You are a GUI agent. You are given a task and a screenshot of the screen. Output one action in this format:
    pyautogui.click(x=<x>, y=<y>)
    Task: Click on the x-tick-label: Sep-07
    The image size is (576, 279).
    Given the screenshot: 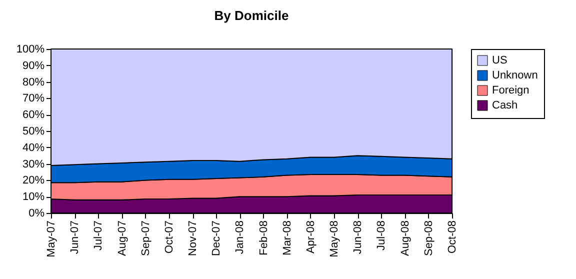 What is the action you would take?
    pyautogui.click(x=146, y=238)
    